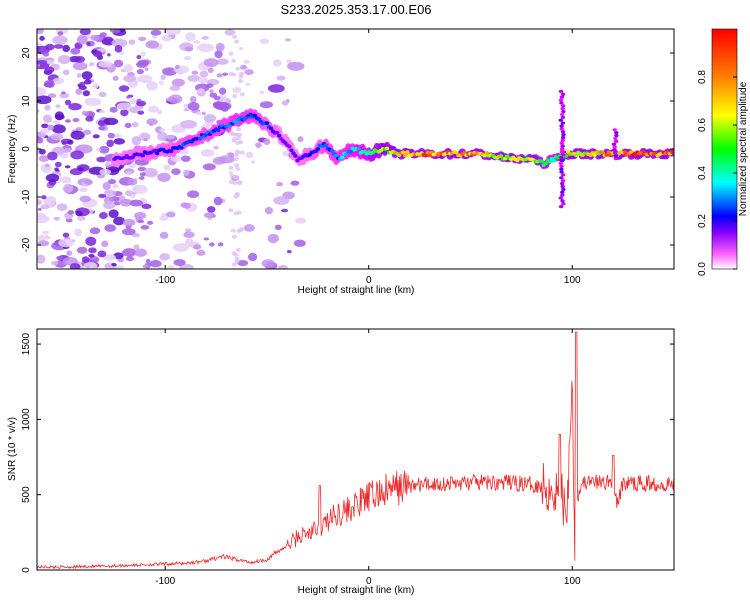 The image size is (750, 600). Describe the element at coordinates (172, 149) in the screenshot. I see `spectrogram-speckle-layer` at that location.